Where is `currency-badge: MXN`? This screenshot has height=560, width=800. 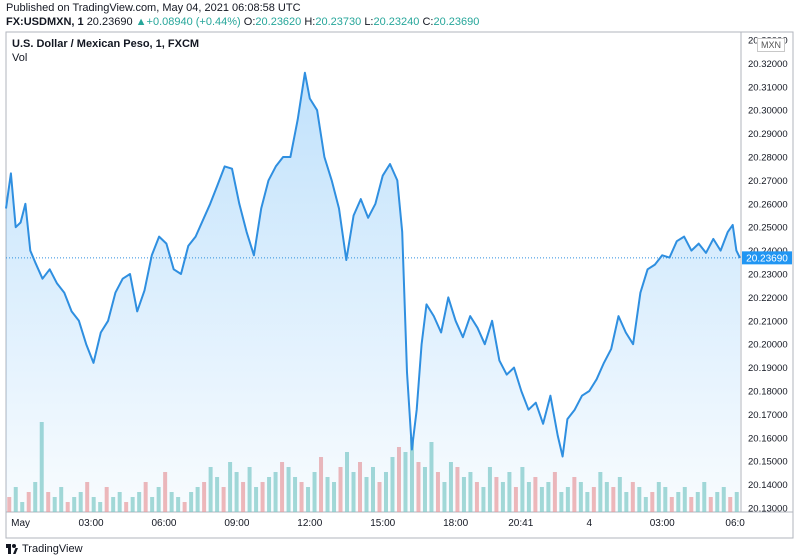
currency-badge: MXN is located at coordinates (771, 45).